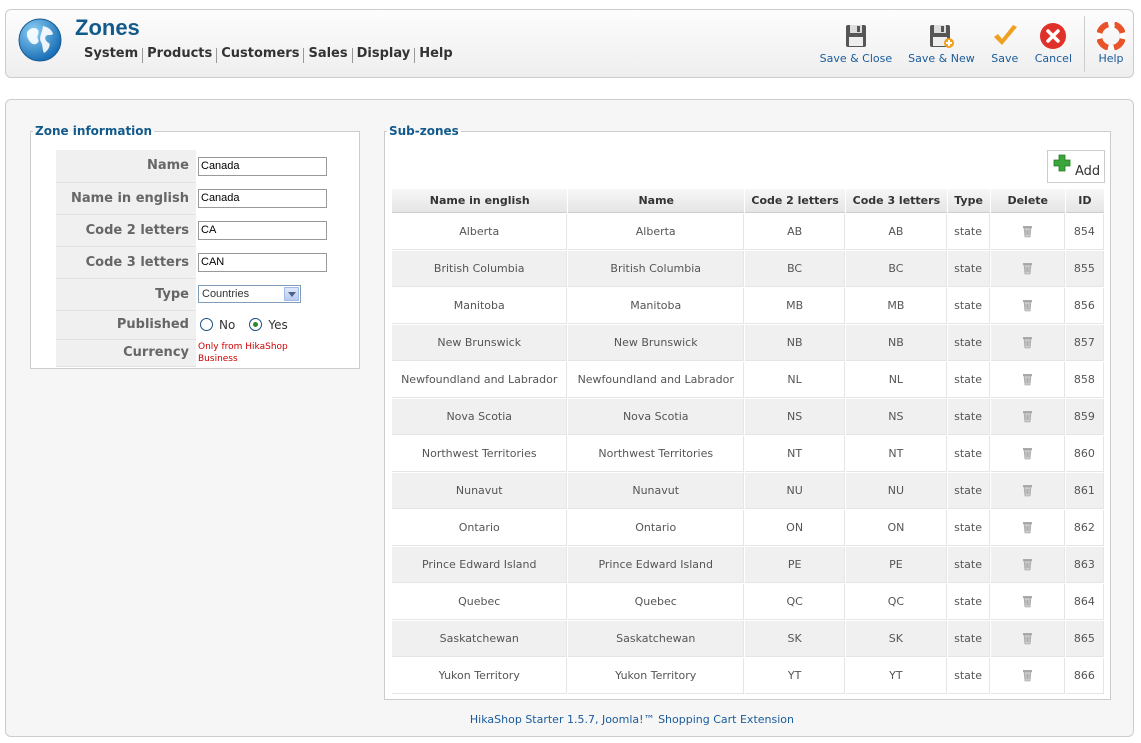 Image resolution: width=1141 pixels, height=743 pixels. What do you see at coordinates (262, 166) in the screenshot?
I see `name-field` at bounding box center [262, 166].